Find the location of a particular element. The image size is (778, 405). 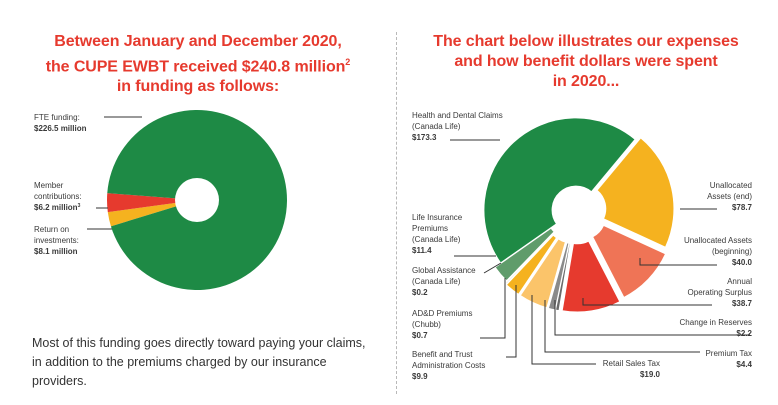

left-heading-text: the CUPE EWBT received $240.8 million is located at coordinates (195, 67).